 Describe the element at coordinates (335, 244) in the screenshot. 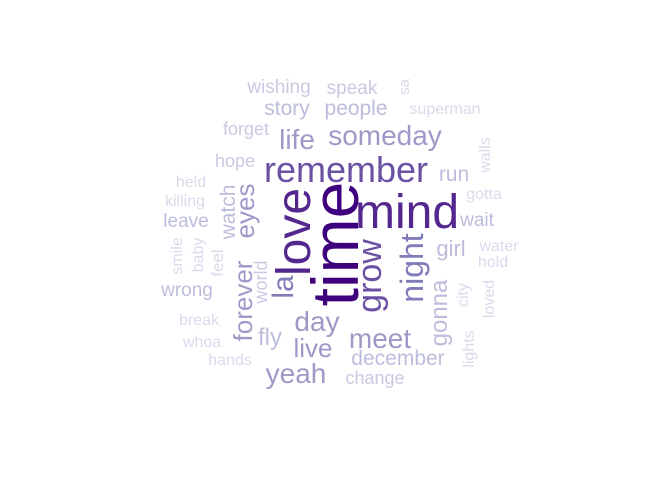

I see `word-time: time` at that location.